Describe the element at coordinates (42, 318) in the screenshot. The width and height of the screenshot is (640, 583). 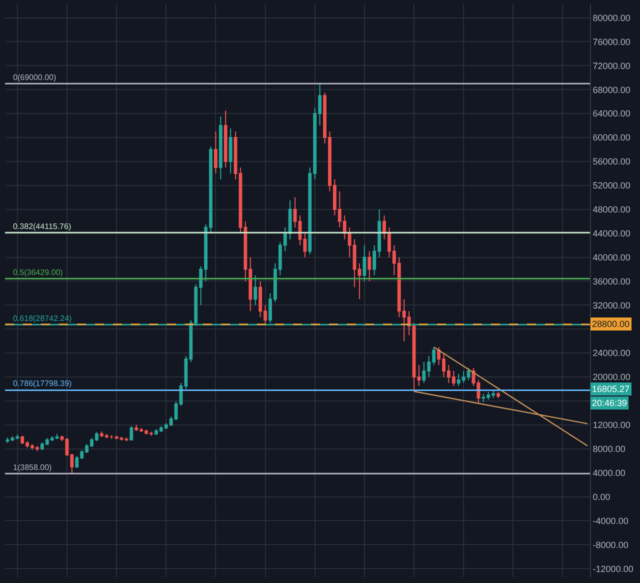
I see `ref-line-label: 0.618(28742.24)` at that location.